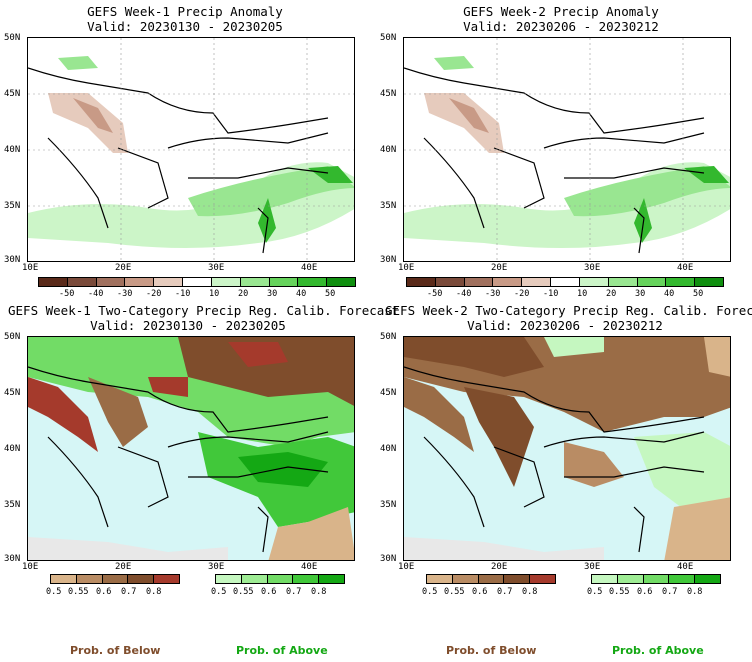  What do you see at coordinates (567, 149) in the screenshot?
I see `panel2-map` at bounding box center [567, 149].